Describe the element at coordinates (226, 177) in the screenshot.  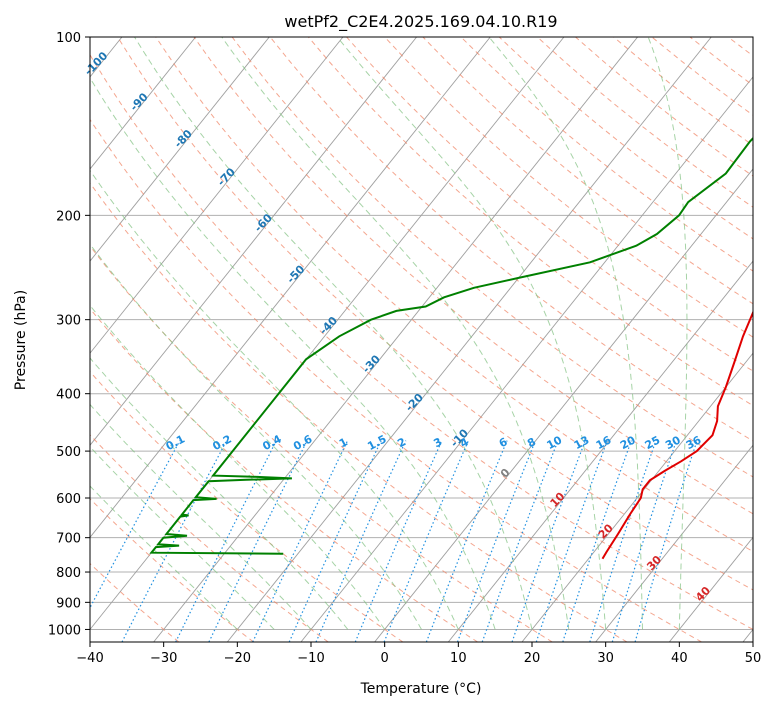
I see `isotherm-label: -70` at that location.